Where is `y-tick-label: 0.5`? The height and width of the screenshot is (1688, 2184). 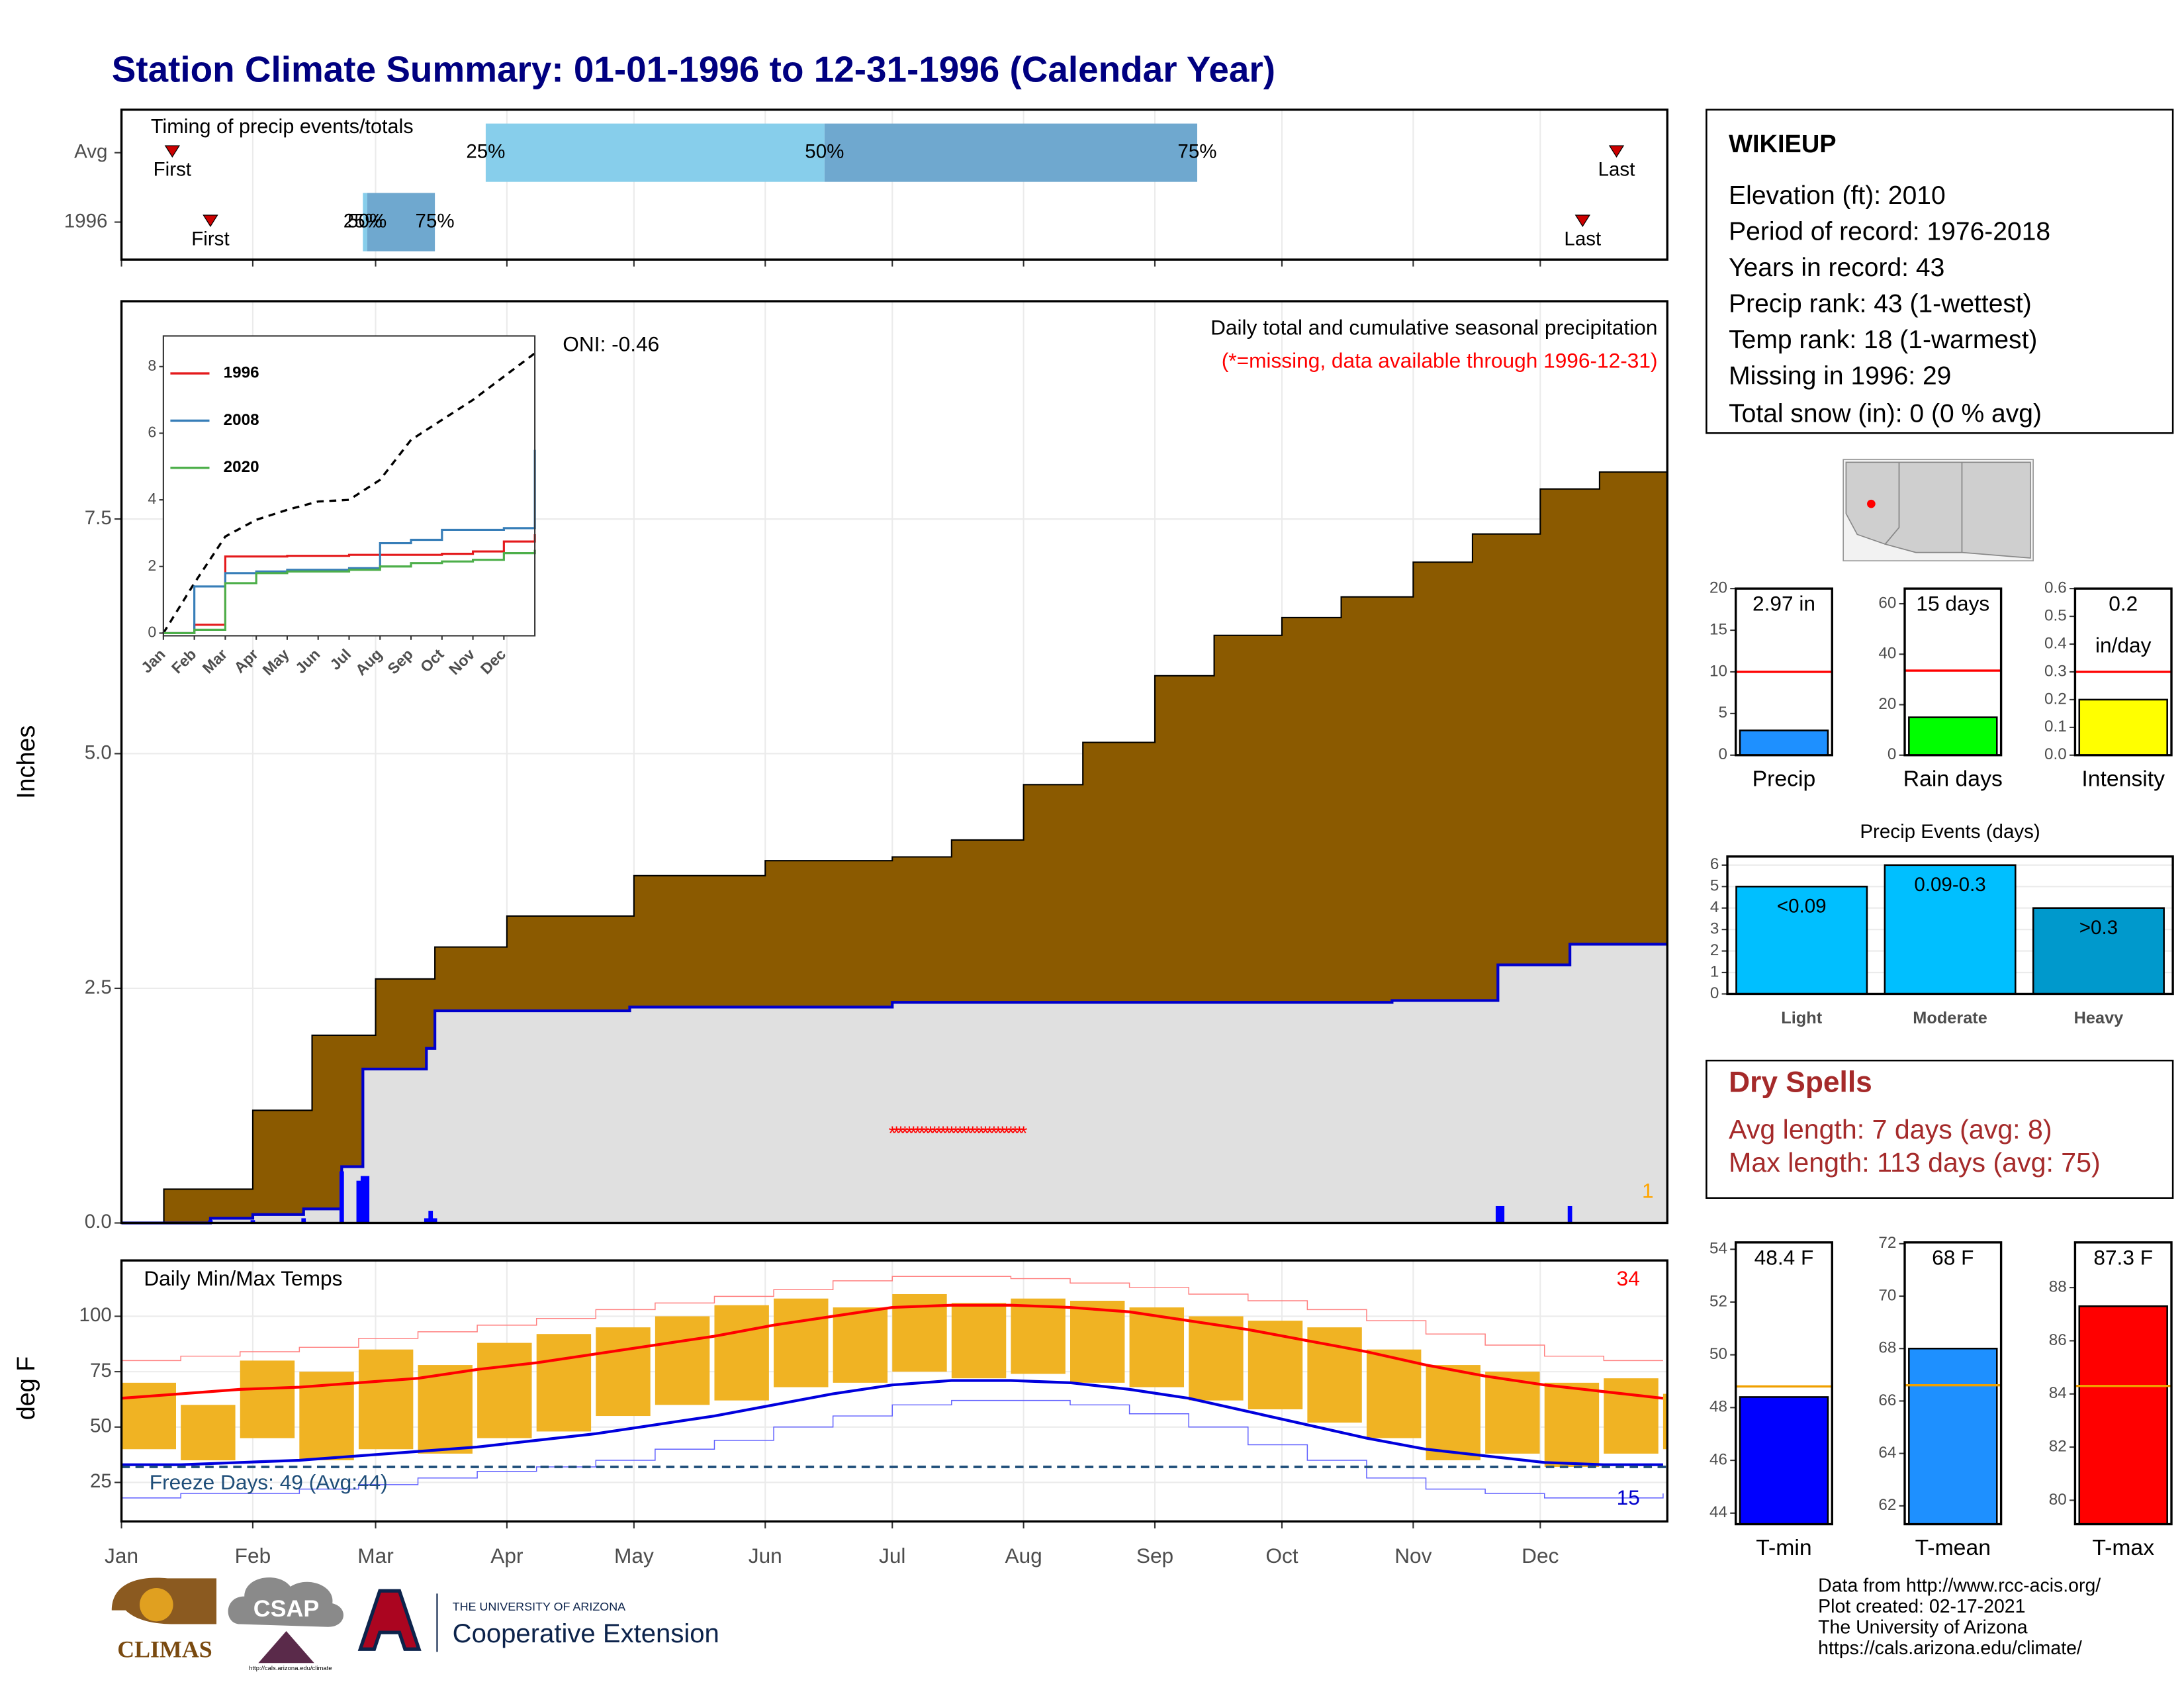
y-tick-label: 0.5 is located at coordinates (2055, 616).